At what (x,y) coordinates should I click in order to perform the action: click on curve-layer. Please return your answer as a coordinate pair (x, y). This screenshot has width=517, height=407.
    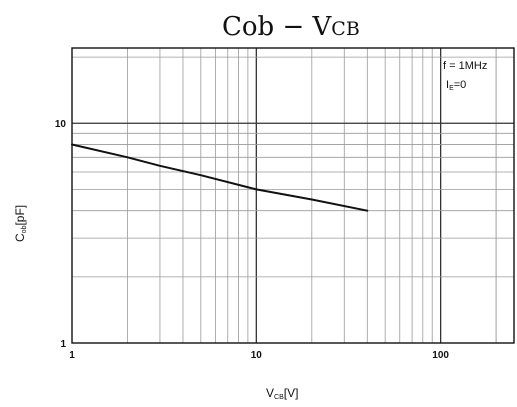
    Looking at the image, I should click on (220, 177).